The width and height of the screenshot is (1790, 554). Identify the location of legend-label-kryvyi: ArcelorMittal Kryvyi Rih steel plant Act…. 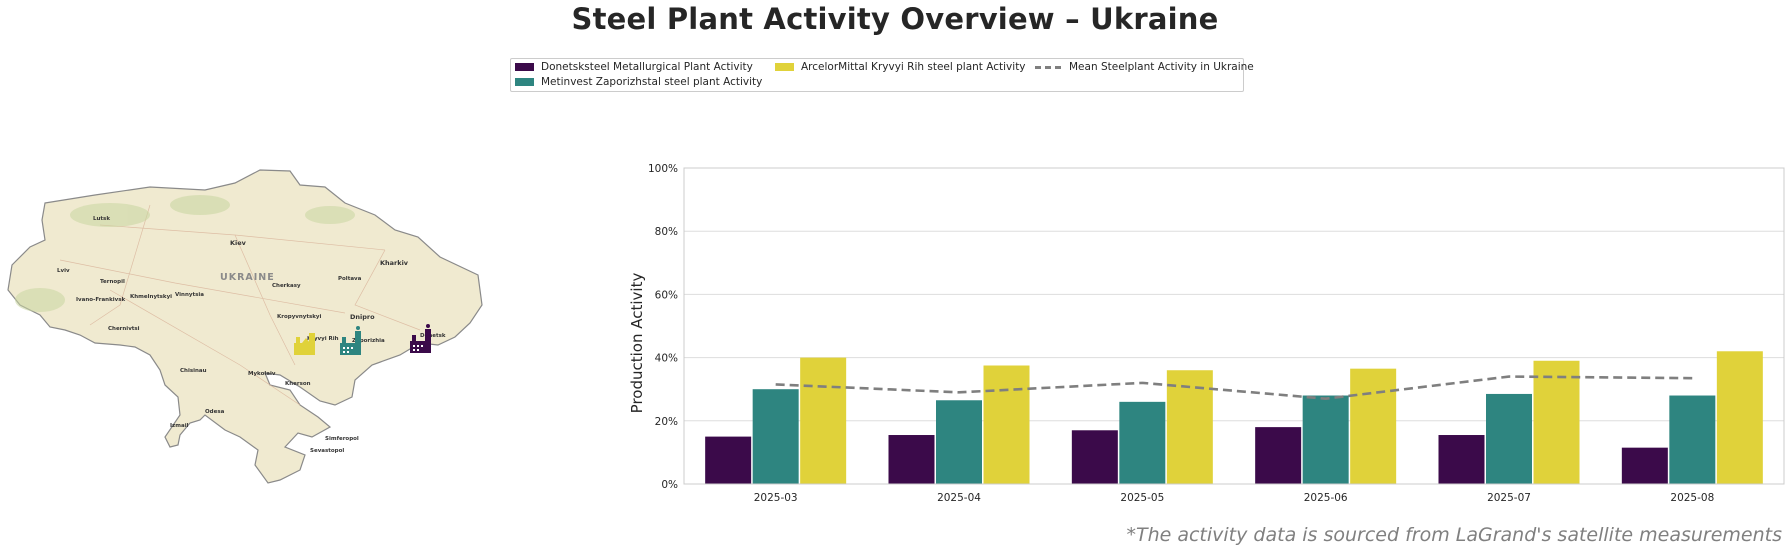
(913, 67).